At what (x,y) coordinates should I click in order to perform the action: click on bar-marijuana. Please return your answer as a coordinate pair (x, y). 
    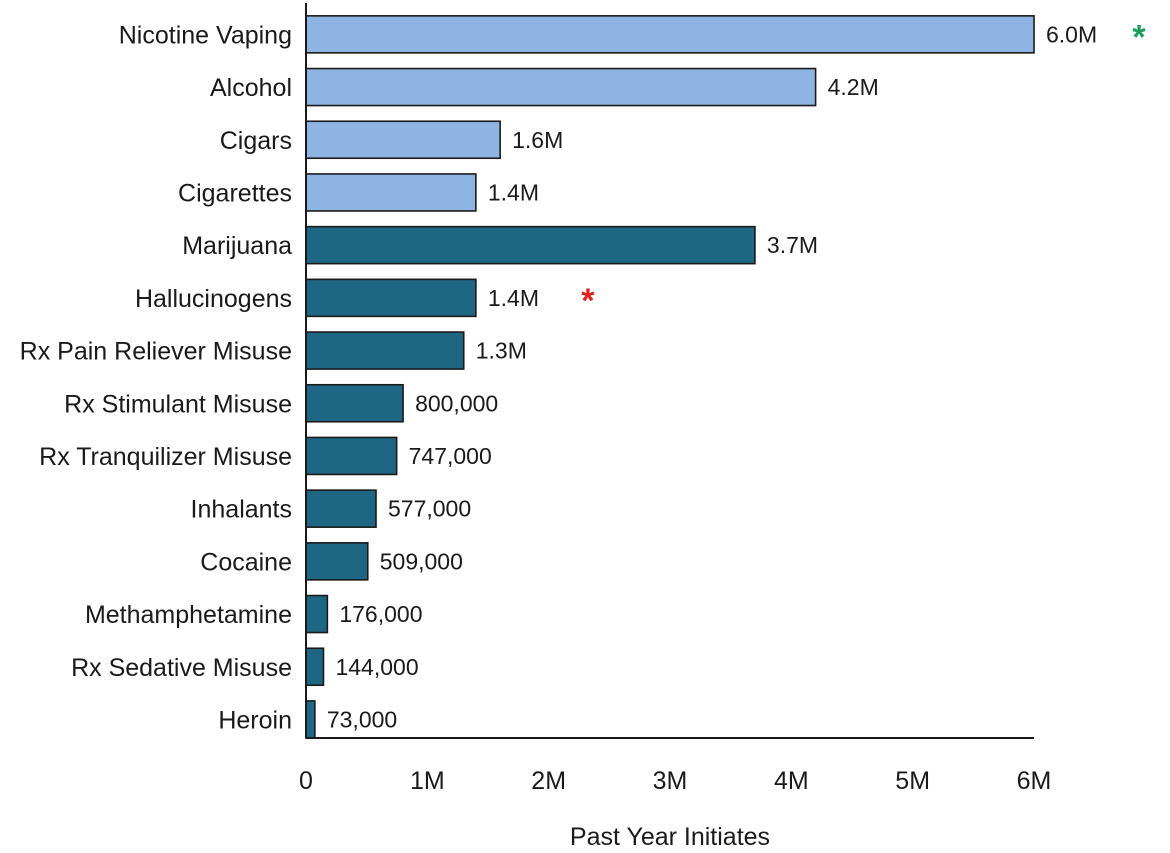
    Looking at the image, I should click on (530, 245).